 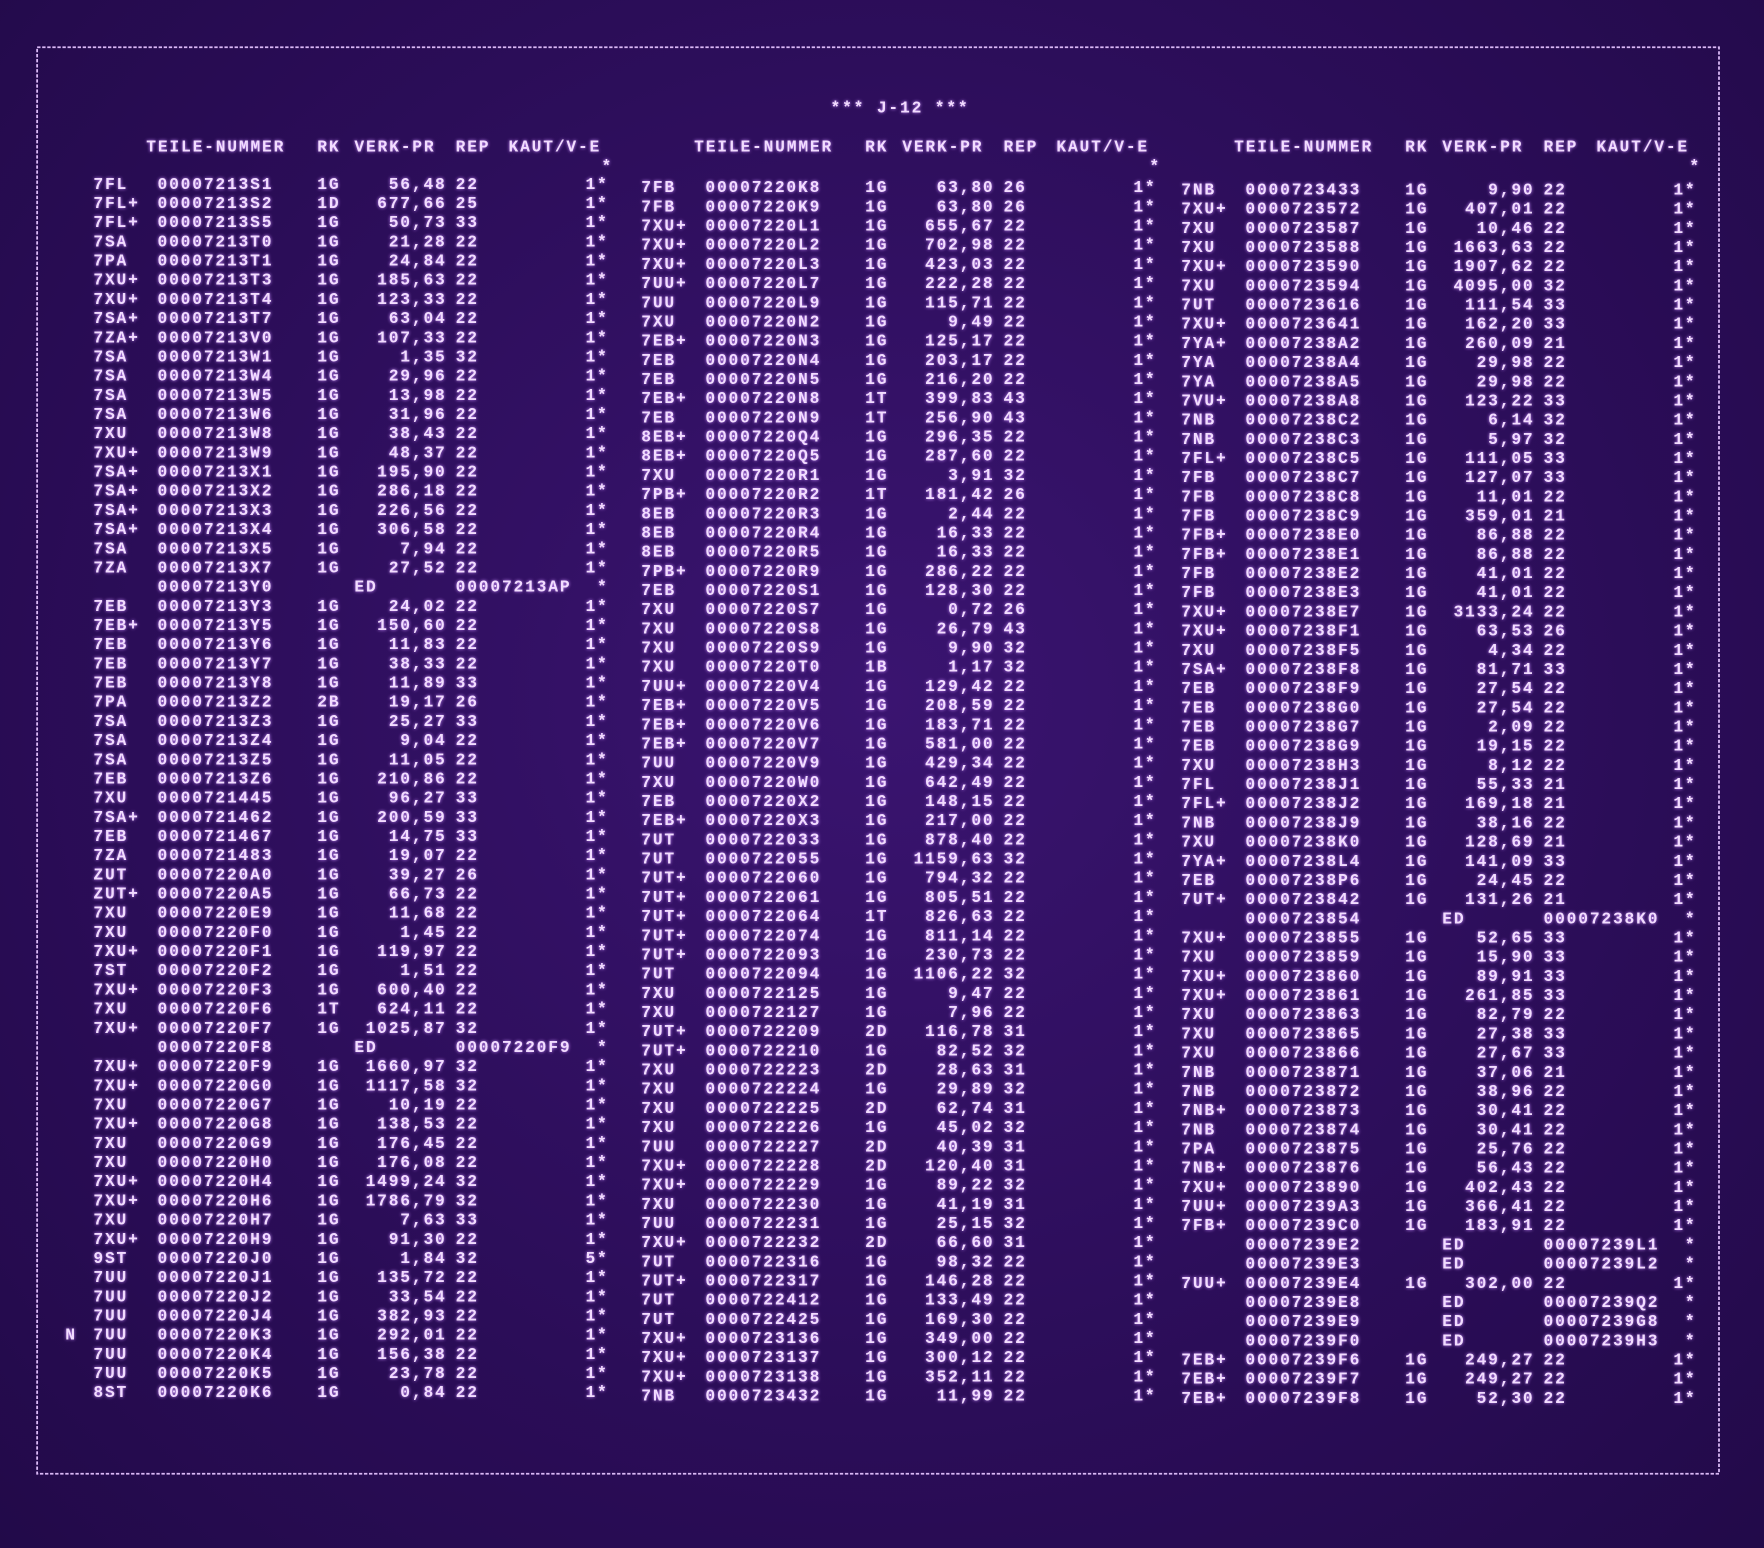 I want to click on price: 37,06, so click(x=1506, y=1072).